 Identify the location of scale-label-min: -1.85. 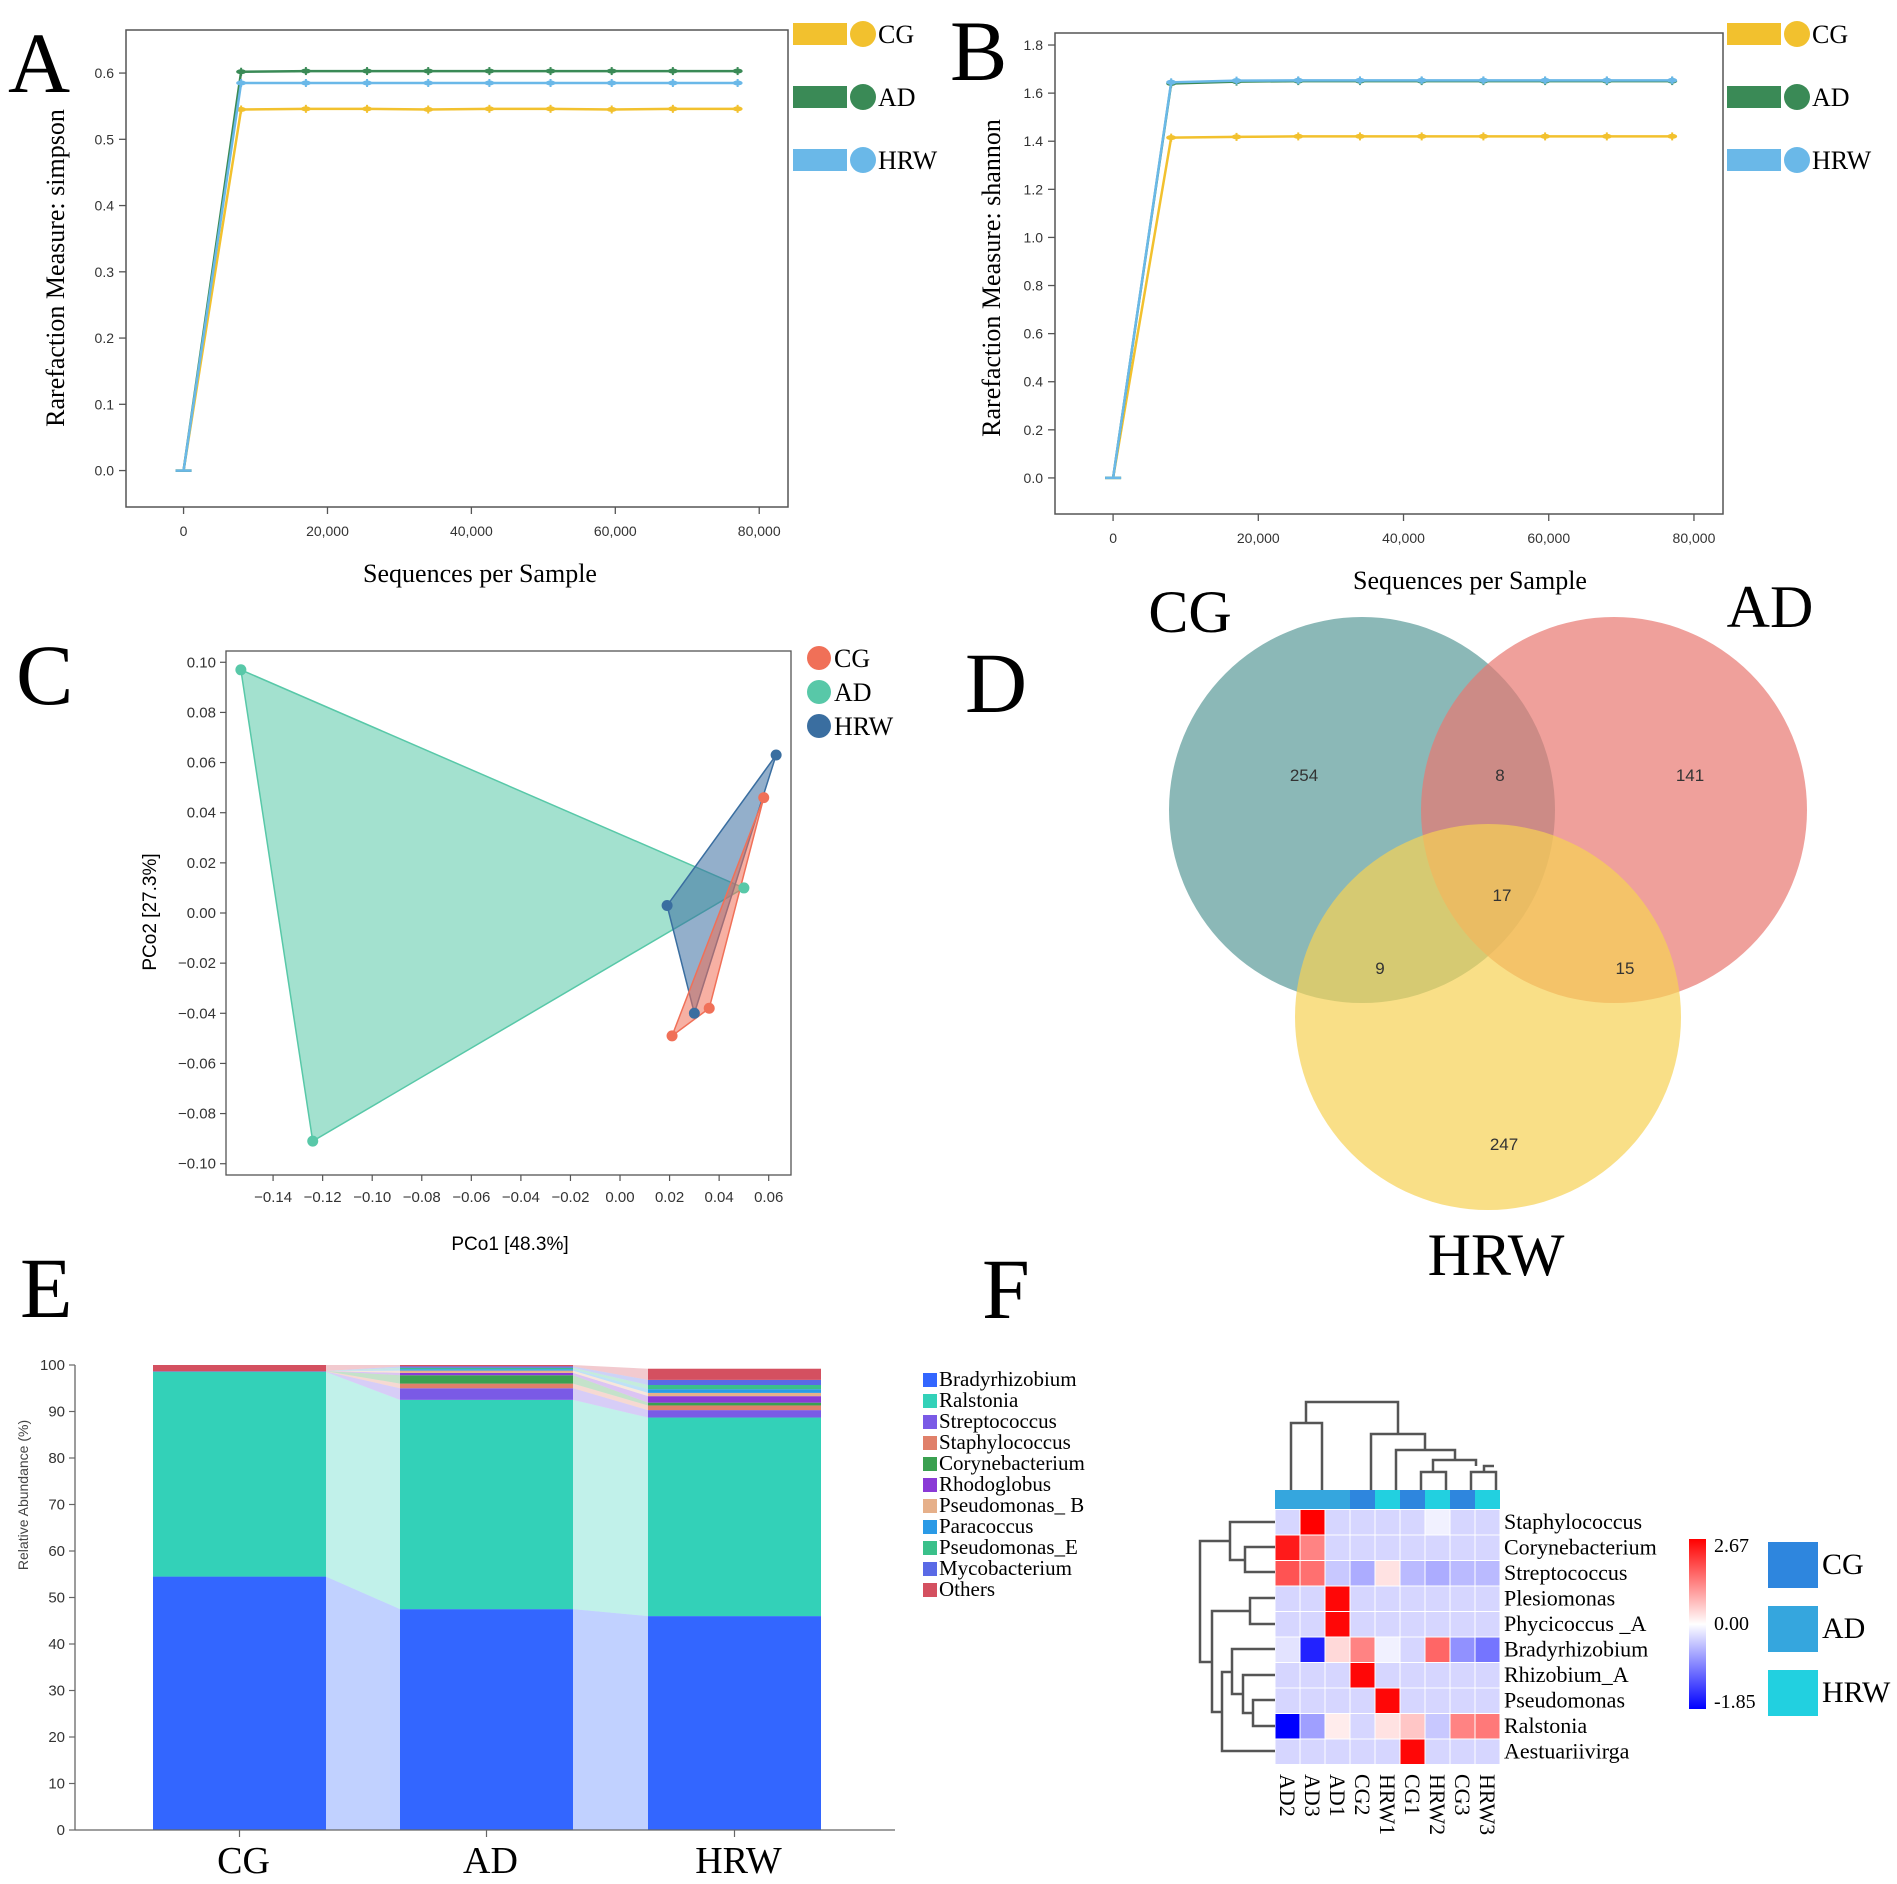
(1735, 1702).